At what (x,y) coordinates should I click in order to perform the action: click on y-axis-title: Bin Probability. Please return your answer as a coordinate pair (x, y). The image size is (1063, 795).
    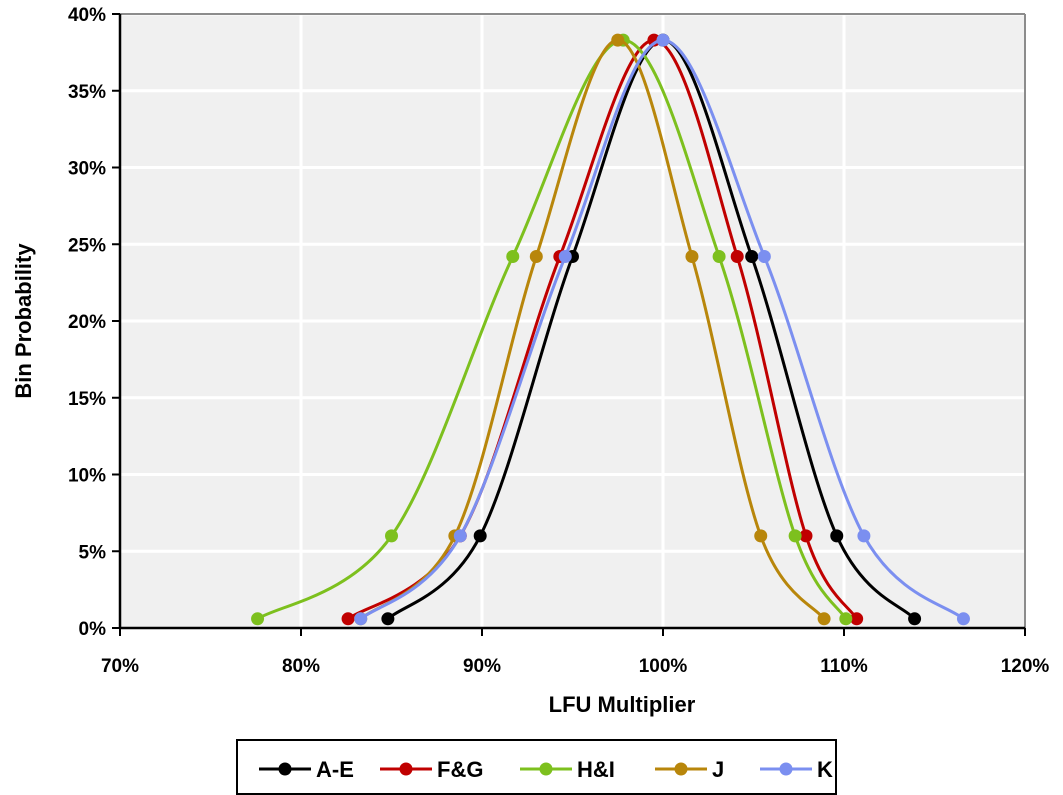
    Looking at the image, I should click on (23, 321).